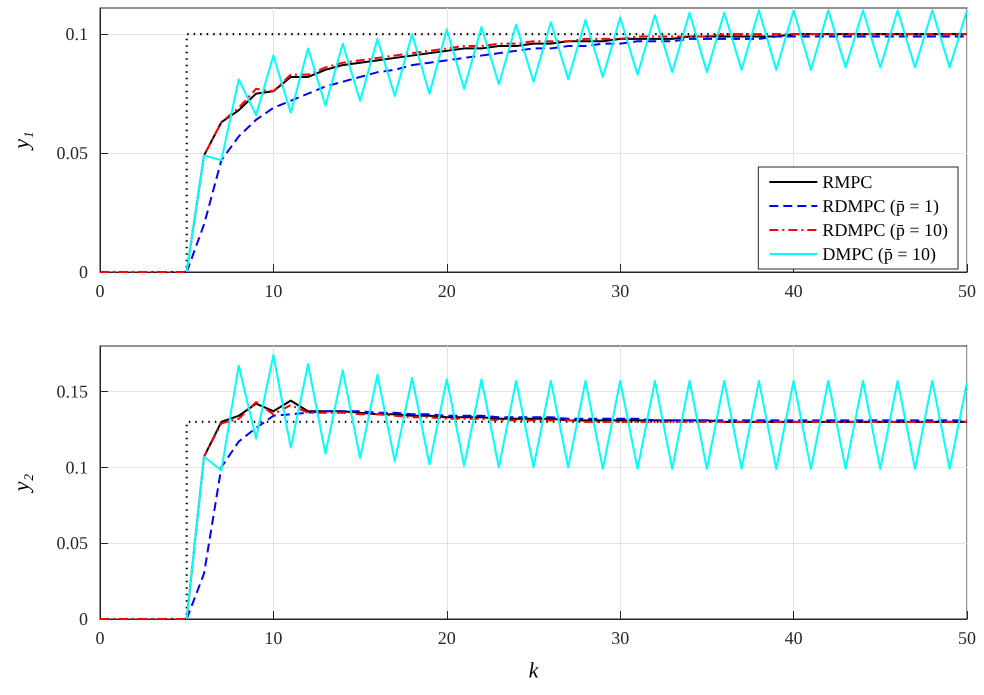 This screenshot has height=695, width=984. Describe the element at coordinates (847, 182) in the screenshot. I see `legend-label: RMPC` at that location.